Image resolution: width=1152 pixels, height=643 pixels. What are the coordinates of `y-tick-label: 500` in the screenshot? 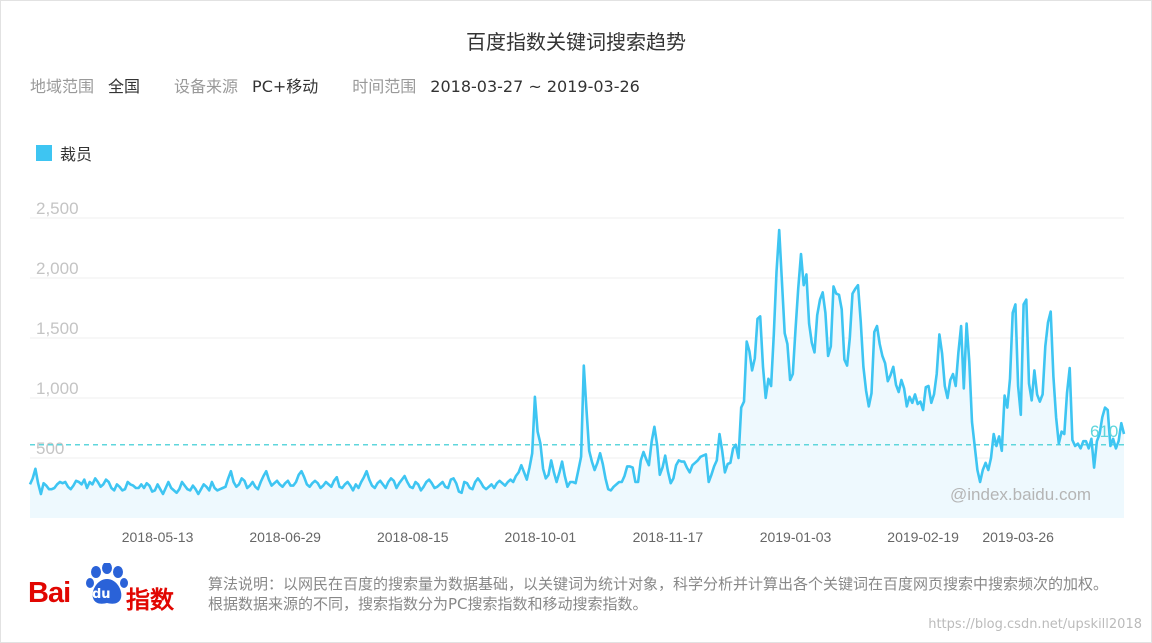 It's located at (50, 448).